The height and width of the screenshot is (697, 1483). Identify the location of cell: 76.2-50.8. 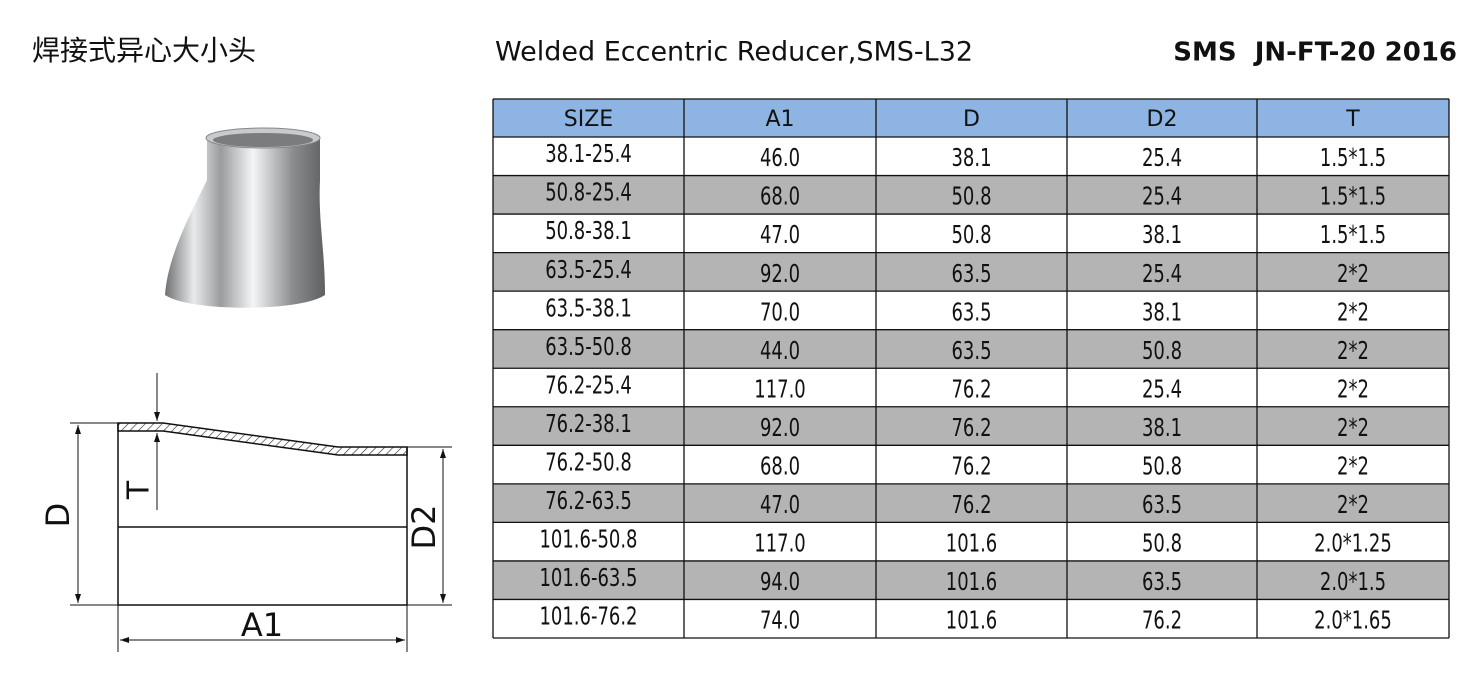
(588, 463).